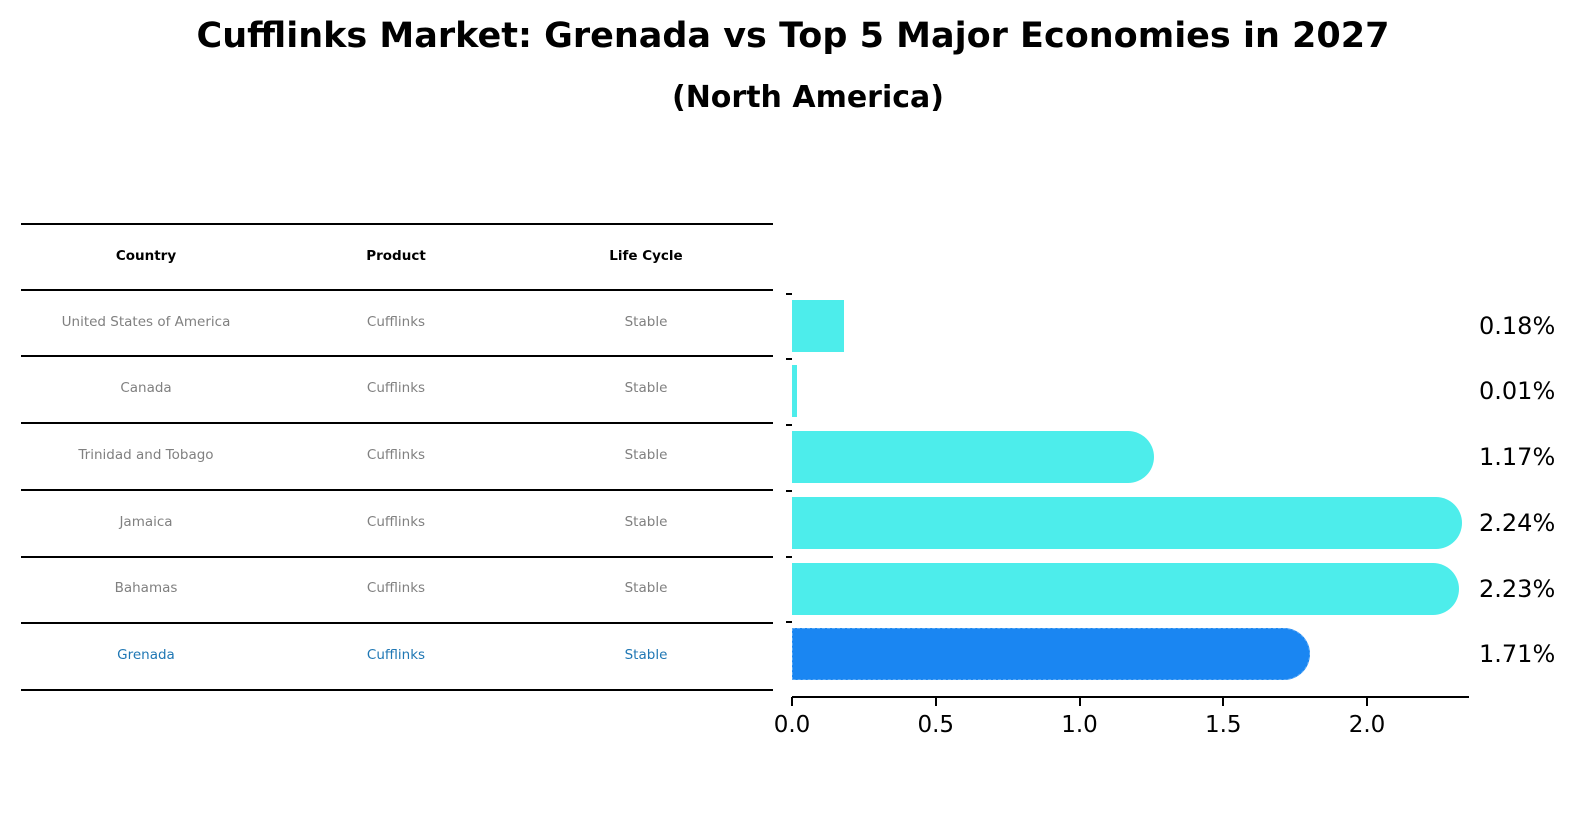 This screenshot has height=823, width=1586. Describe the element at coordinates (1517, 589) in the screenshot. I see `value-label: 2.23%` at that location.